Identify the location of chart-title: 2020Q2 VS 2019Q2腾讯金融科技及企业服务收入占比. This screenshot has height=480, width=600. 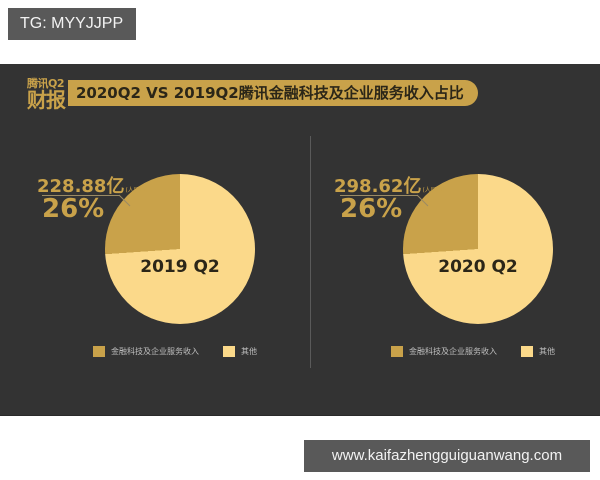
(273, 93).